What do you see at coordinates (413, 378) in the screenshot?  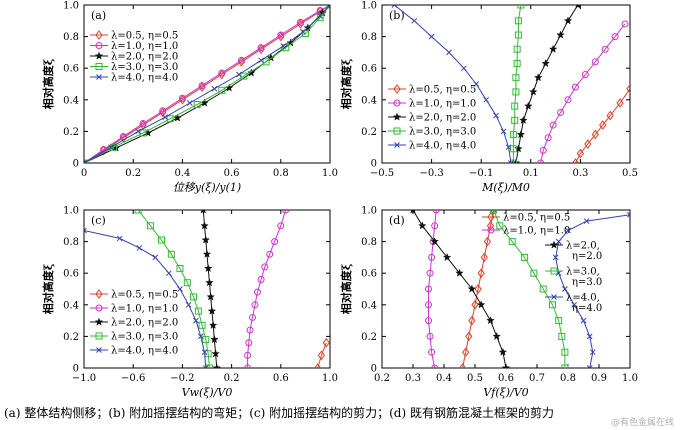 I see `x-tick-label: 0.3` at bounding box center [413, 378].